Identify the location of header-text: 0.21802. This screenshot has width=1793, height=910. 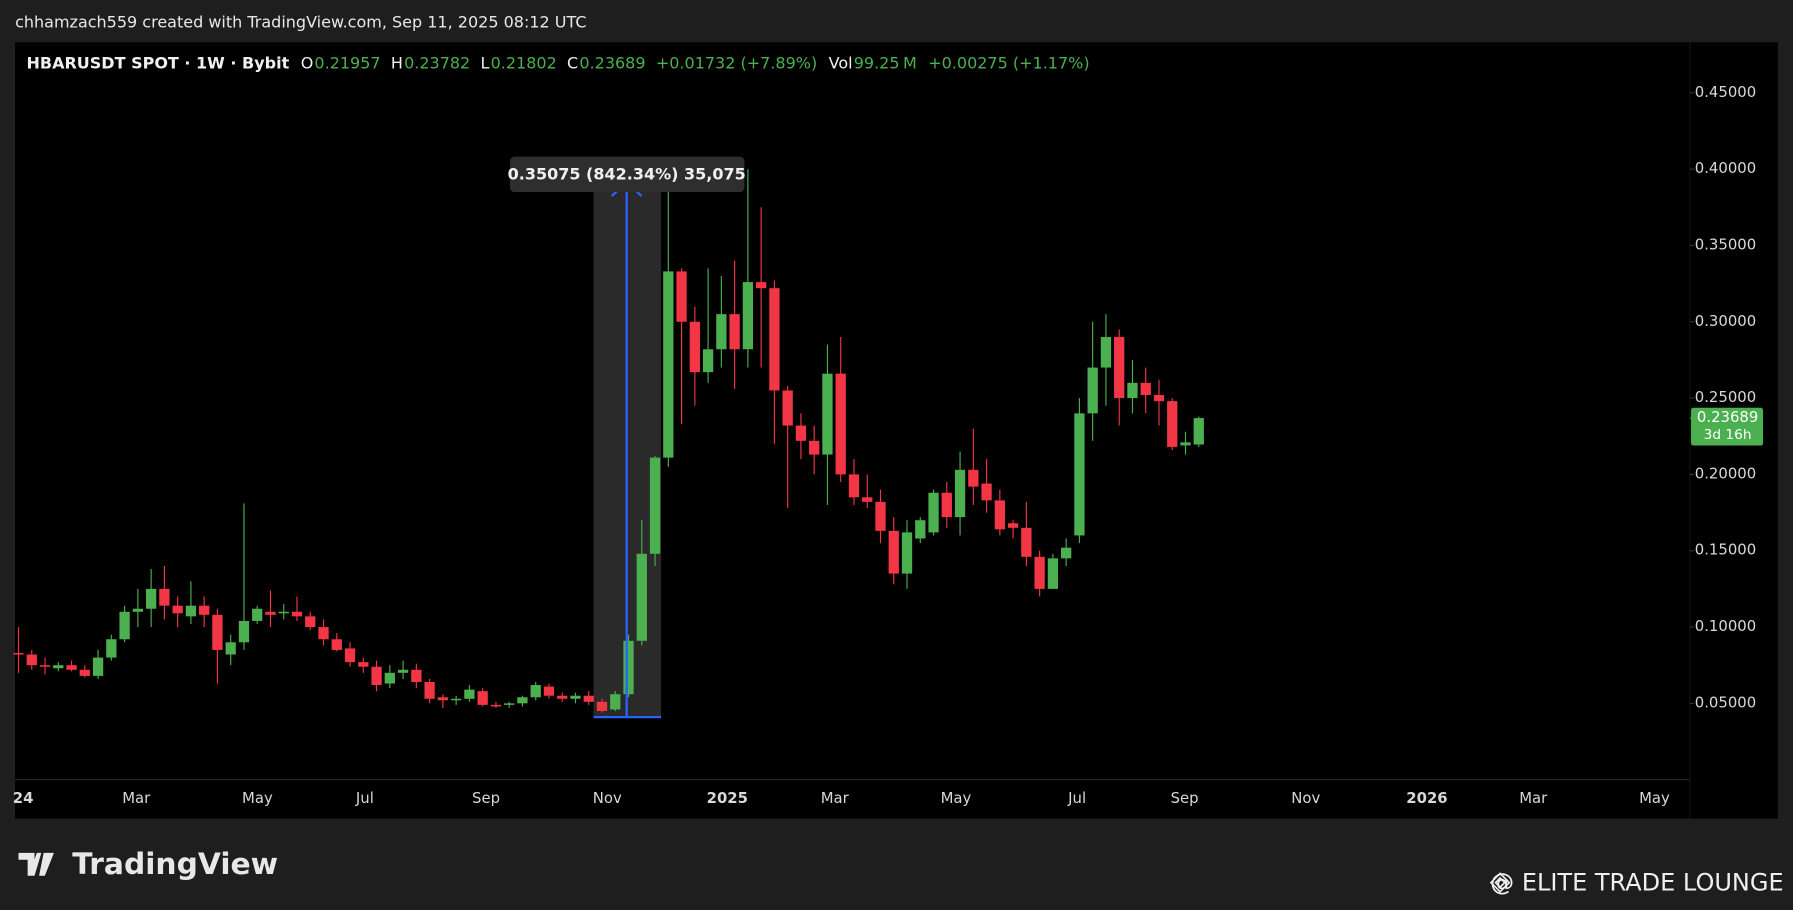
(524, 63).